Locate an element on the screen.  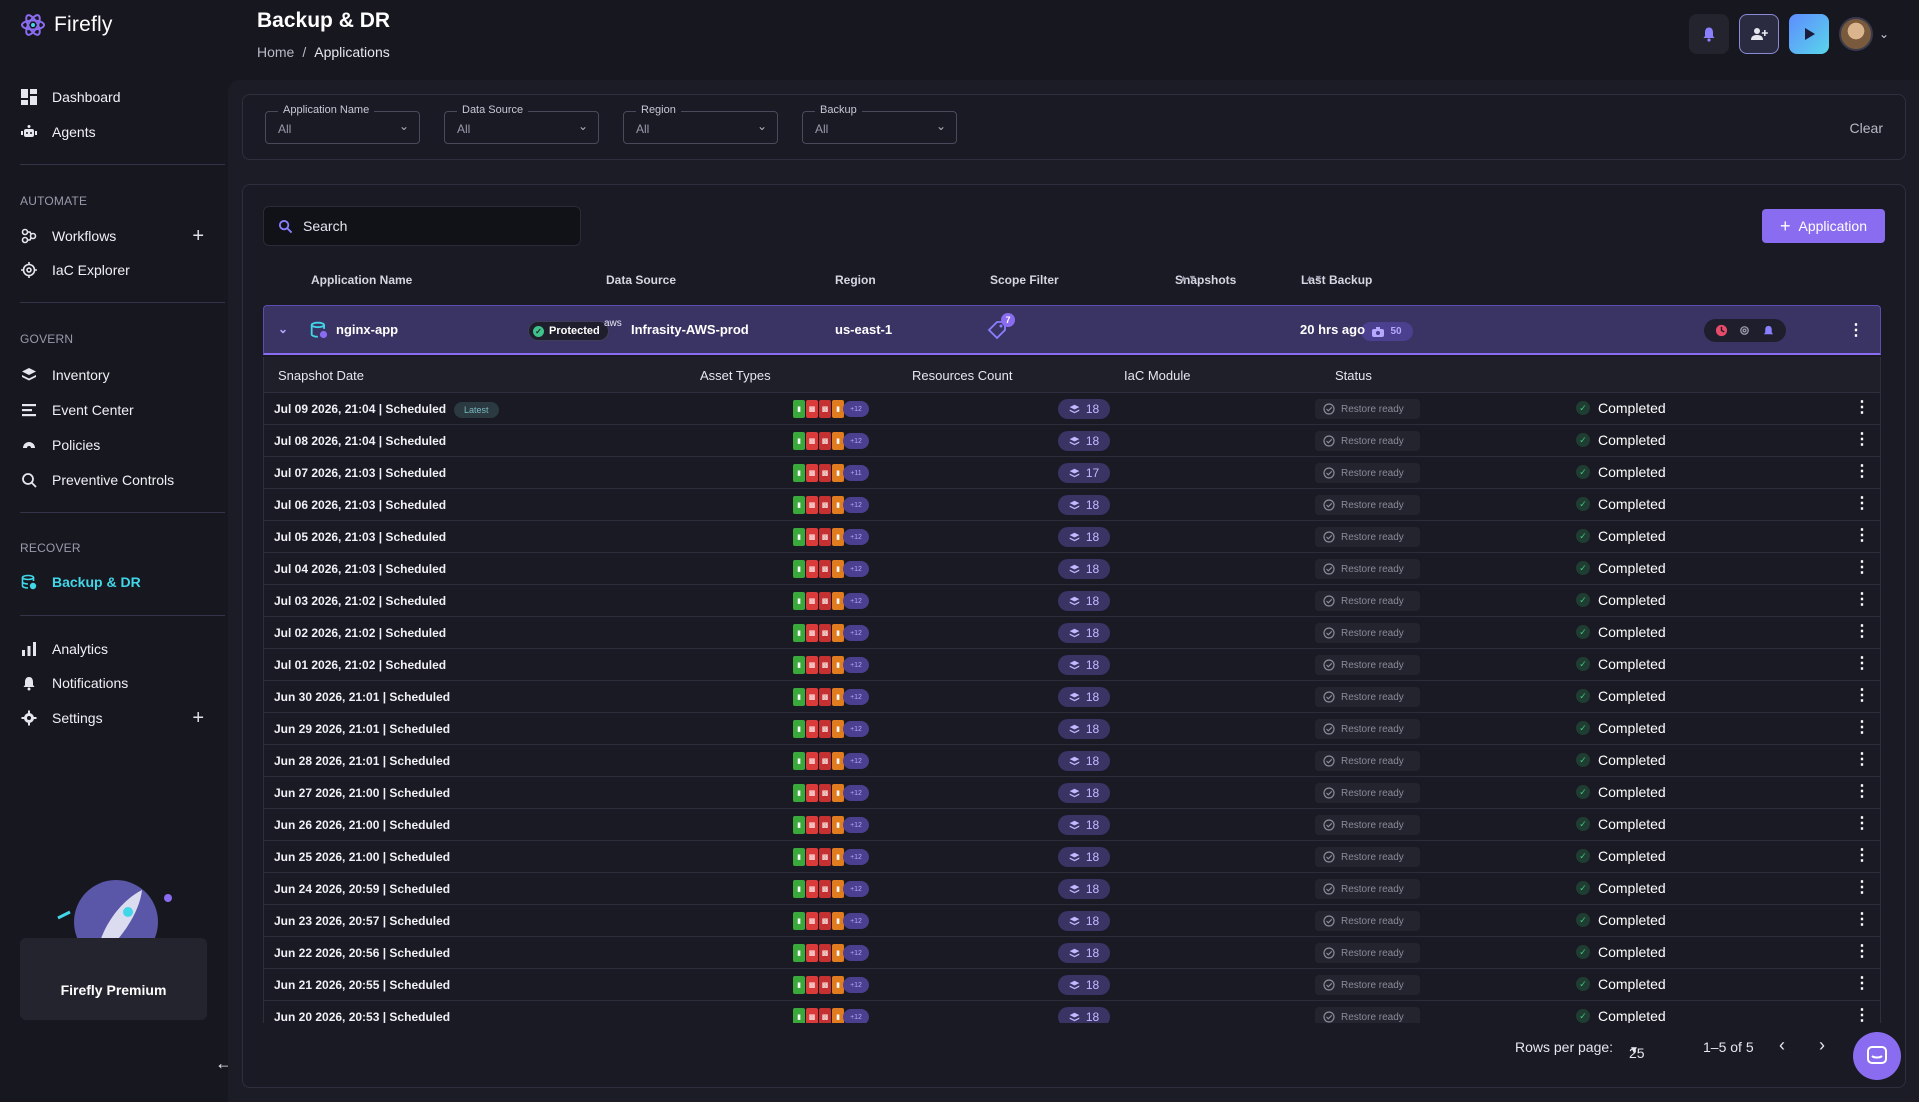
clear-filters-button: Clear is located at coordinates (1866, 128).